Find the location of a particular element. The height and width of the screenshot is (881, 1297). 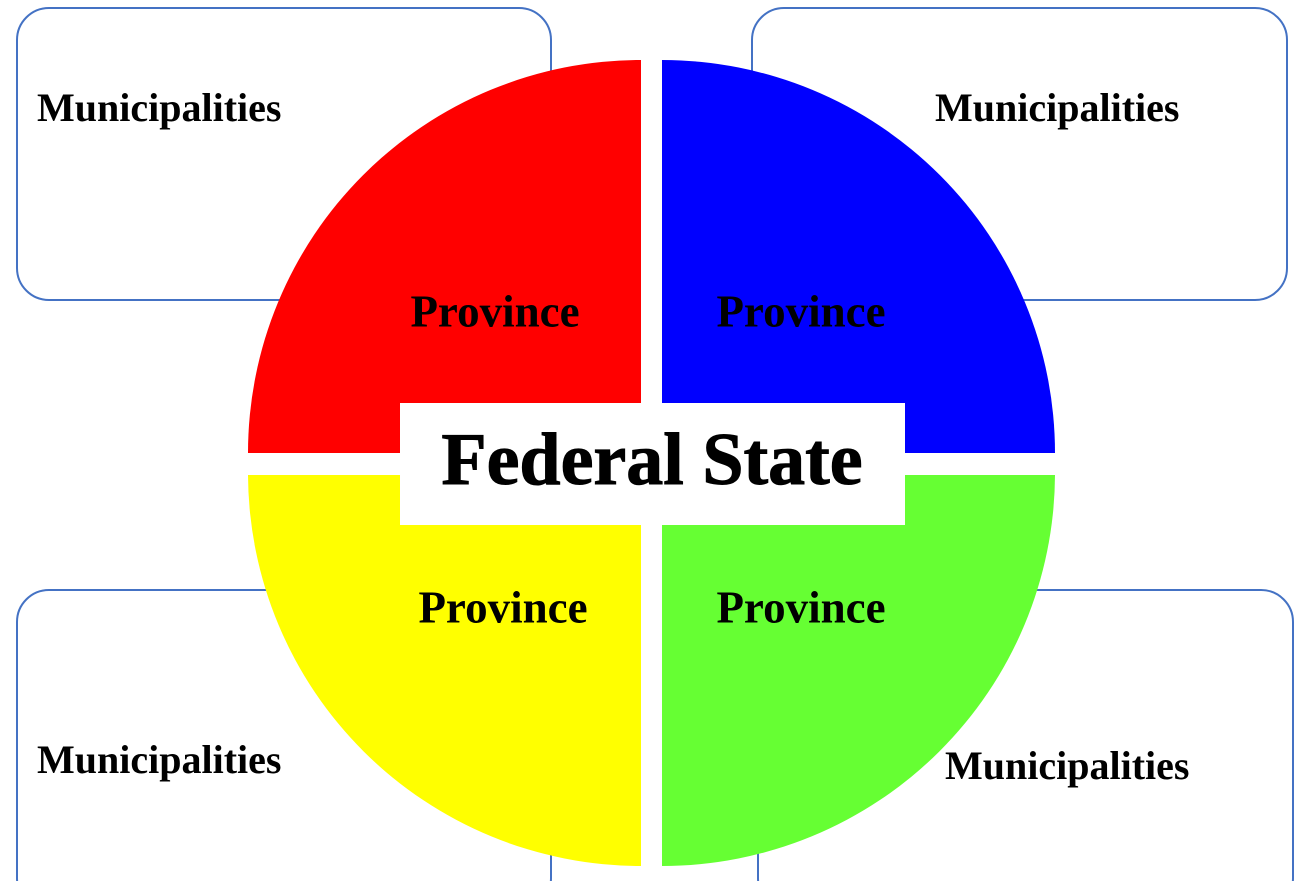

center-box is located at coordinates (652, 464).